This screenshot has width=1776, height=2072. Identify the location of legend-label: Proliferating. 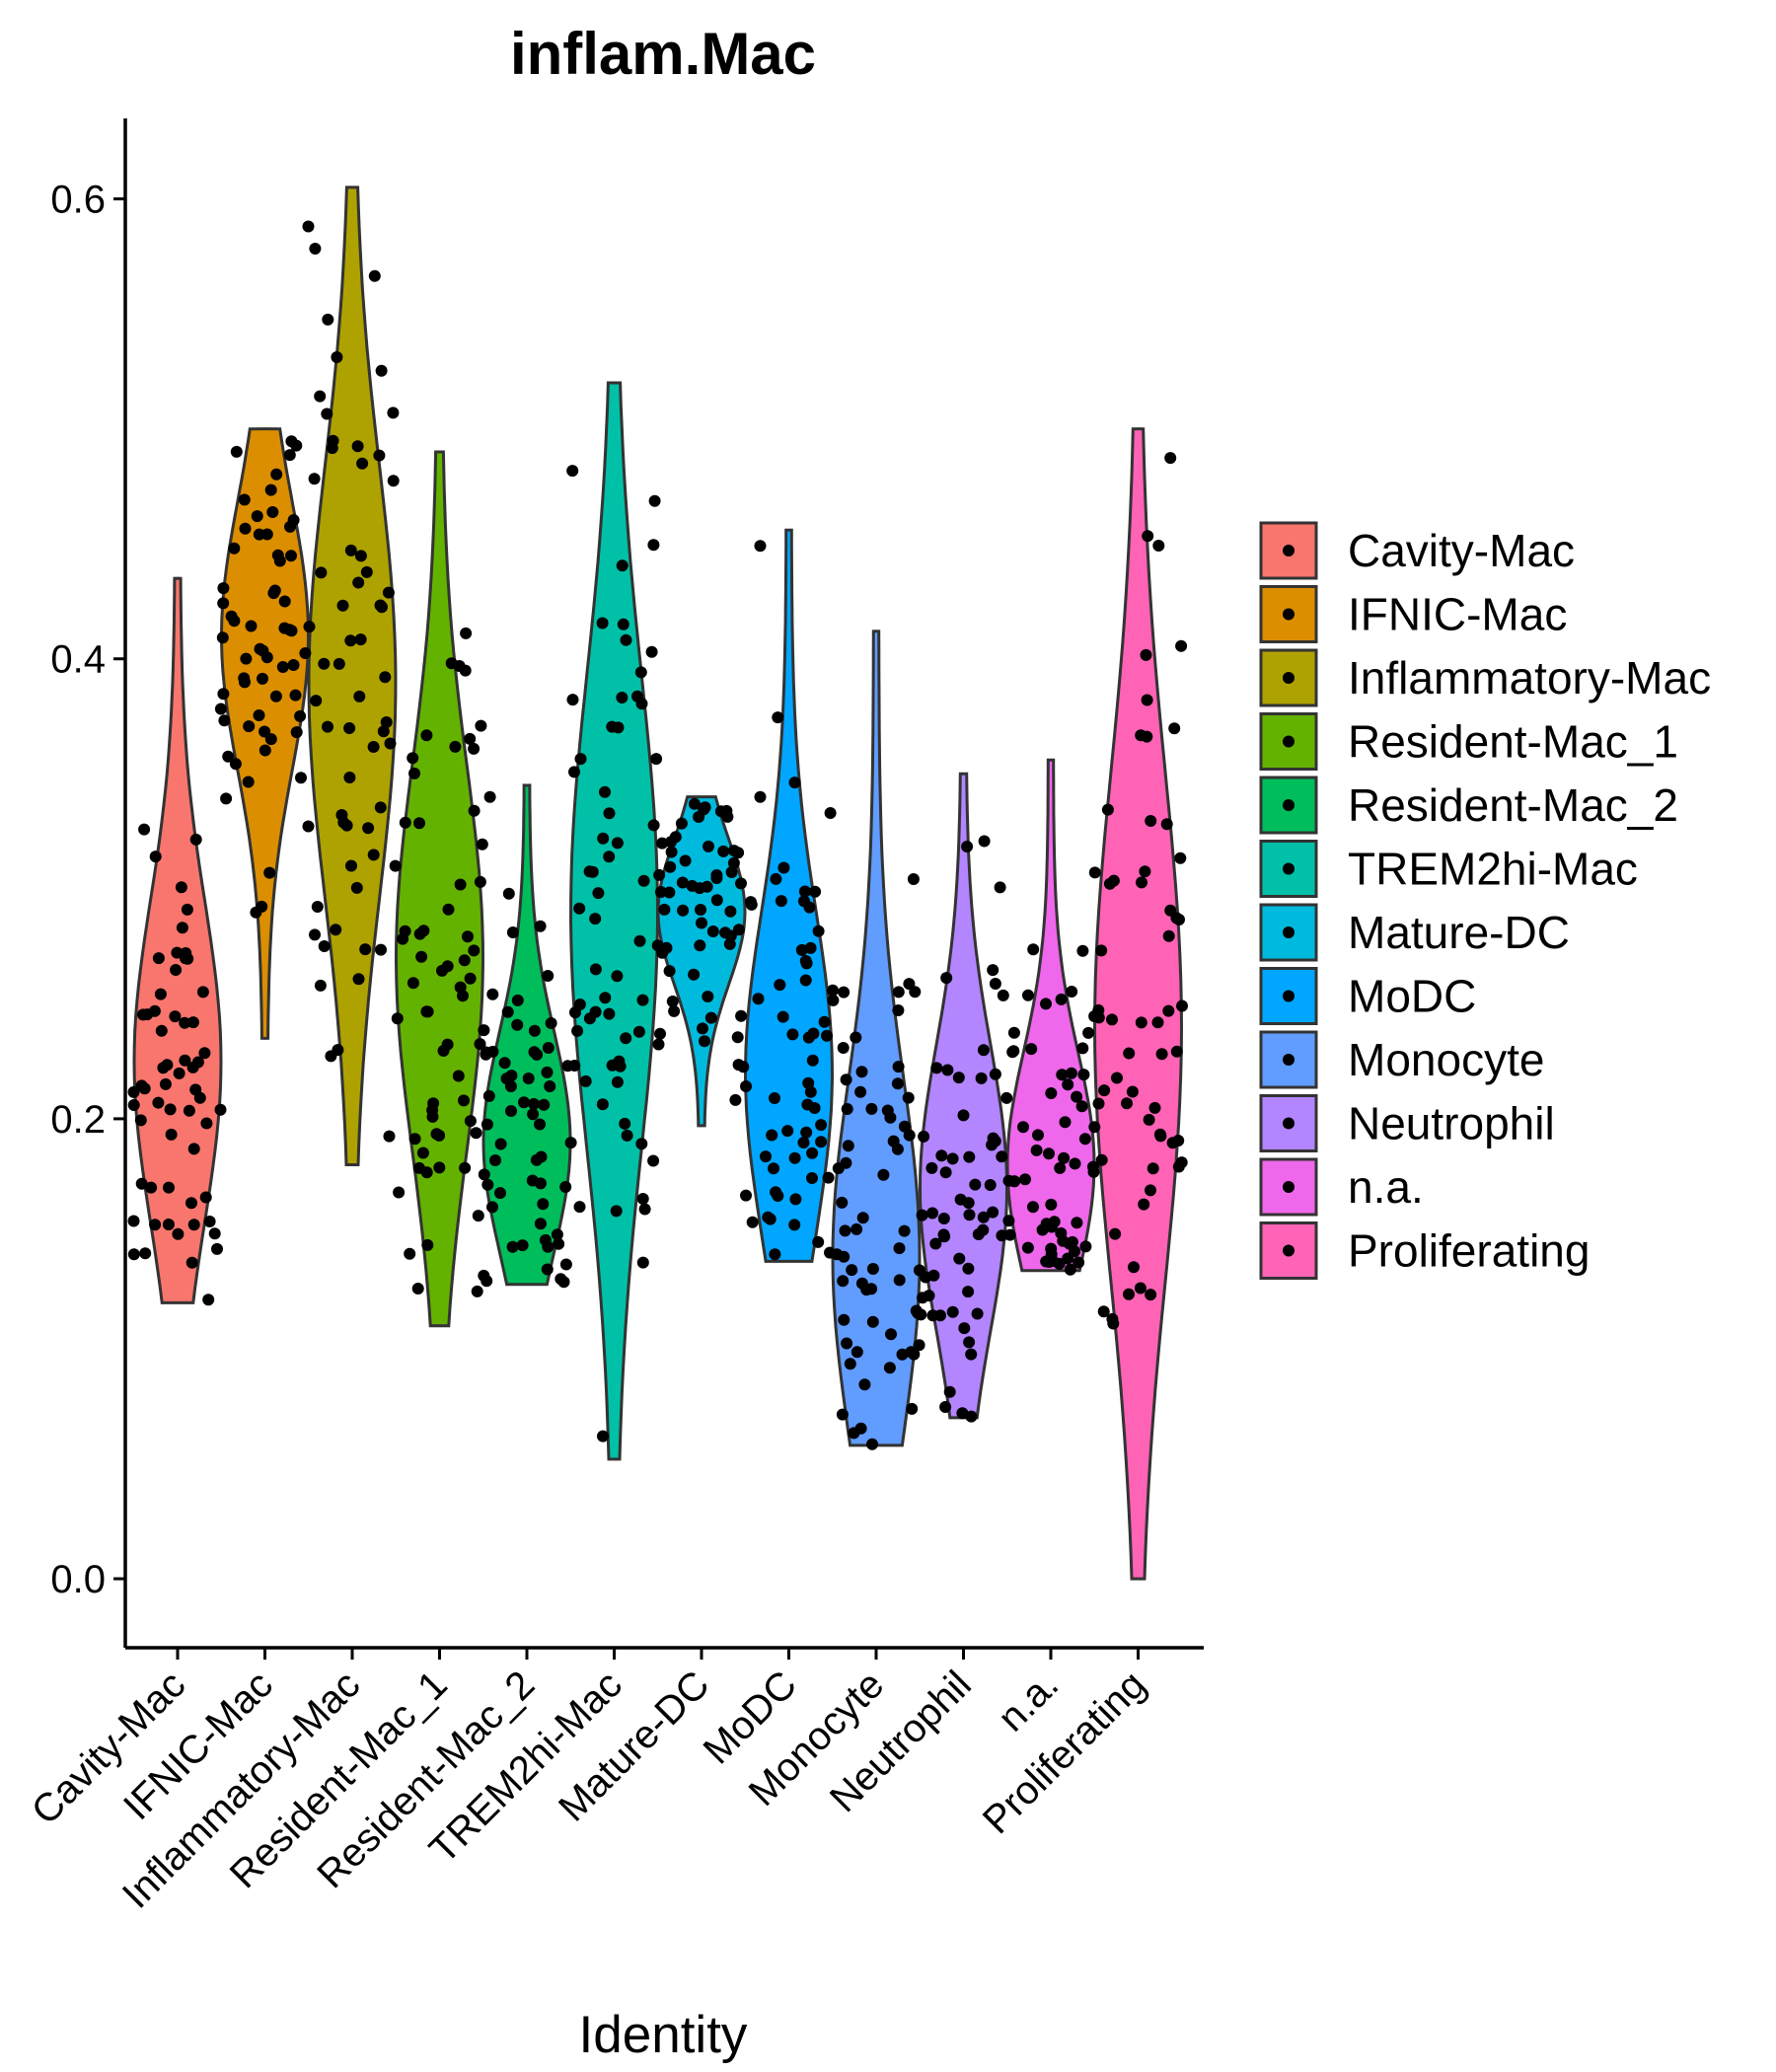
(1469, 1251).